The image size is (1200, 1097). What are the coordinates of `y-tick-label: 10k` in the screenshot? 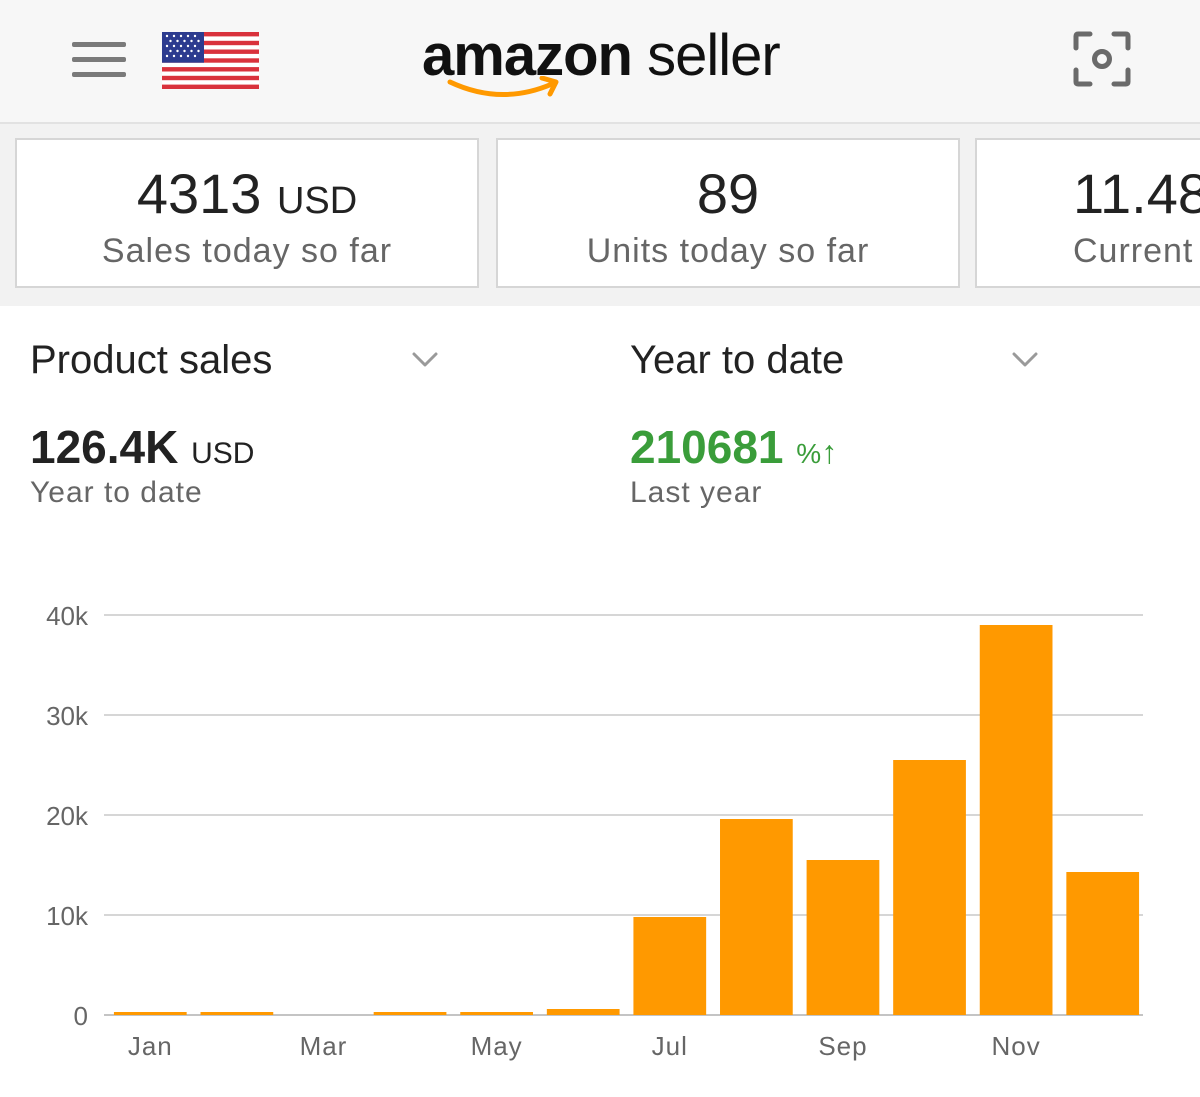 It's located at (67, 916).